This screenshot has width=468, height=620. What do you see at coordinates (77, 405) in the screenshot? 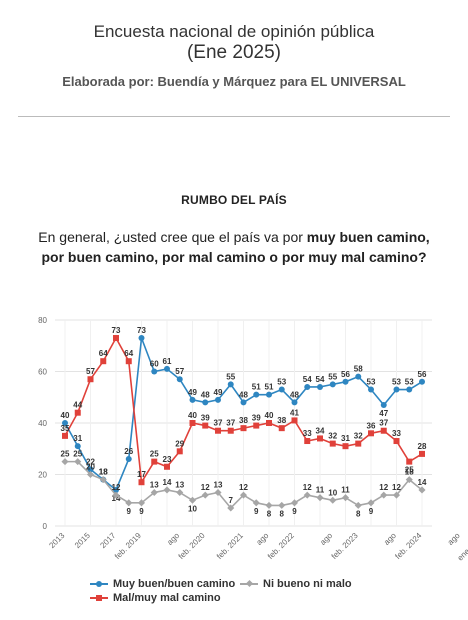
I see `data-label: 44` at bounding box center [77, 405].